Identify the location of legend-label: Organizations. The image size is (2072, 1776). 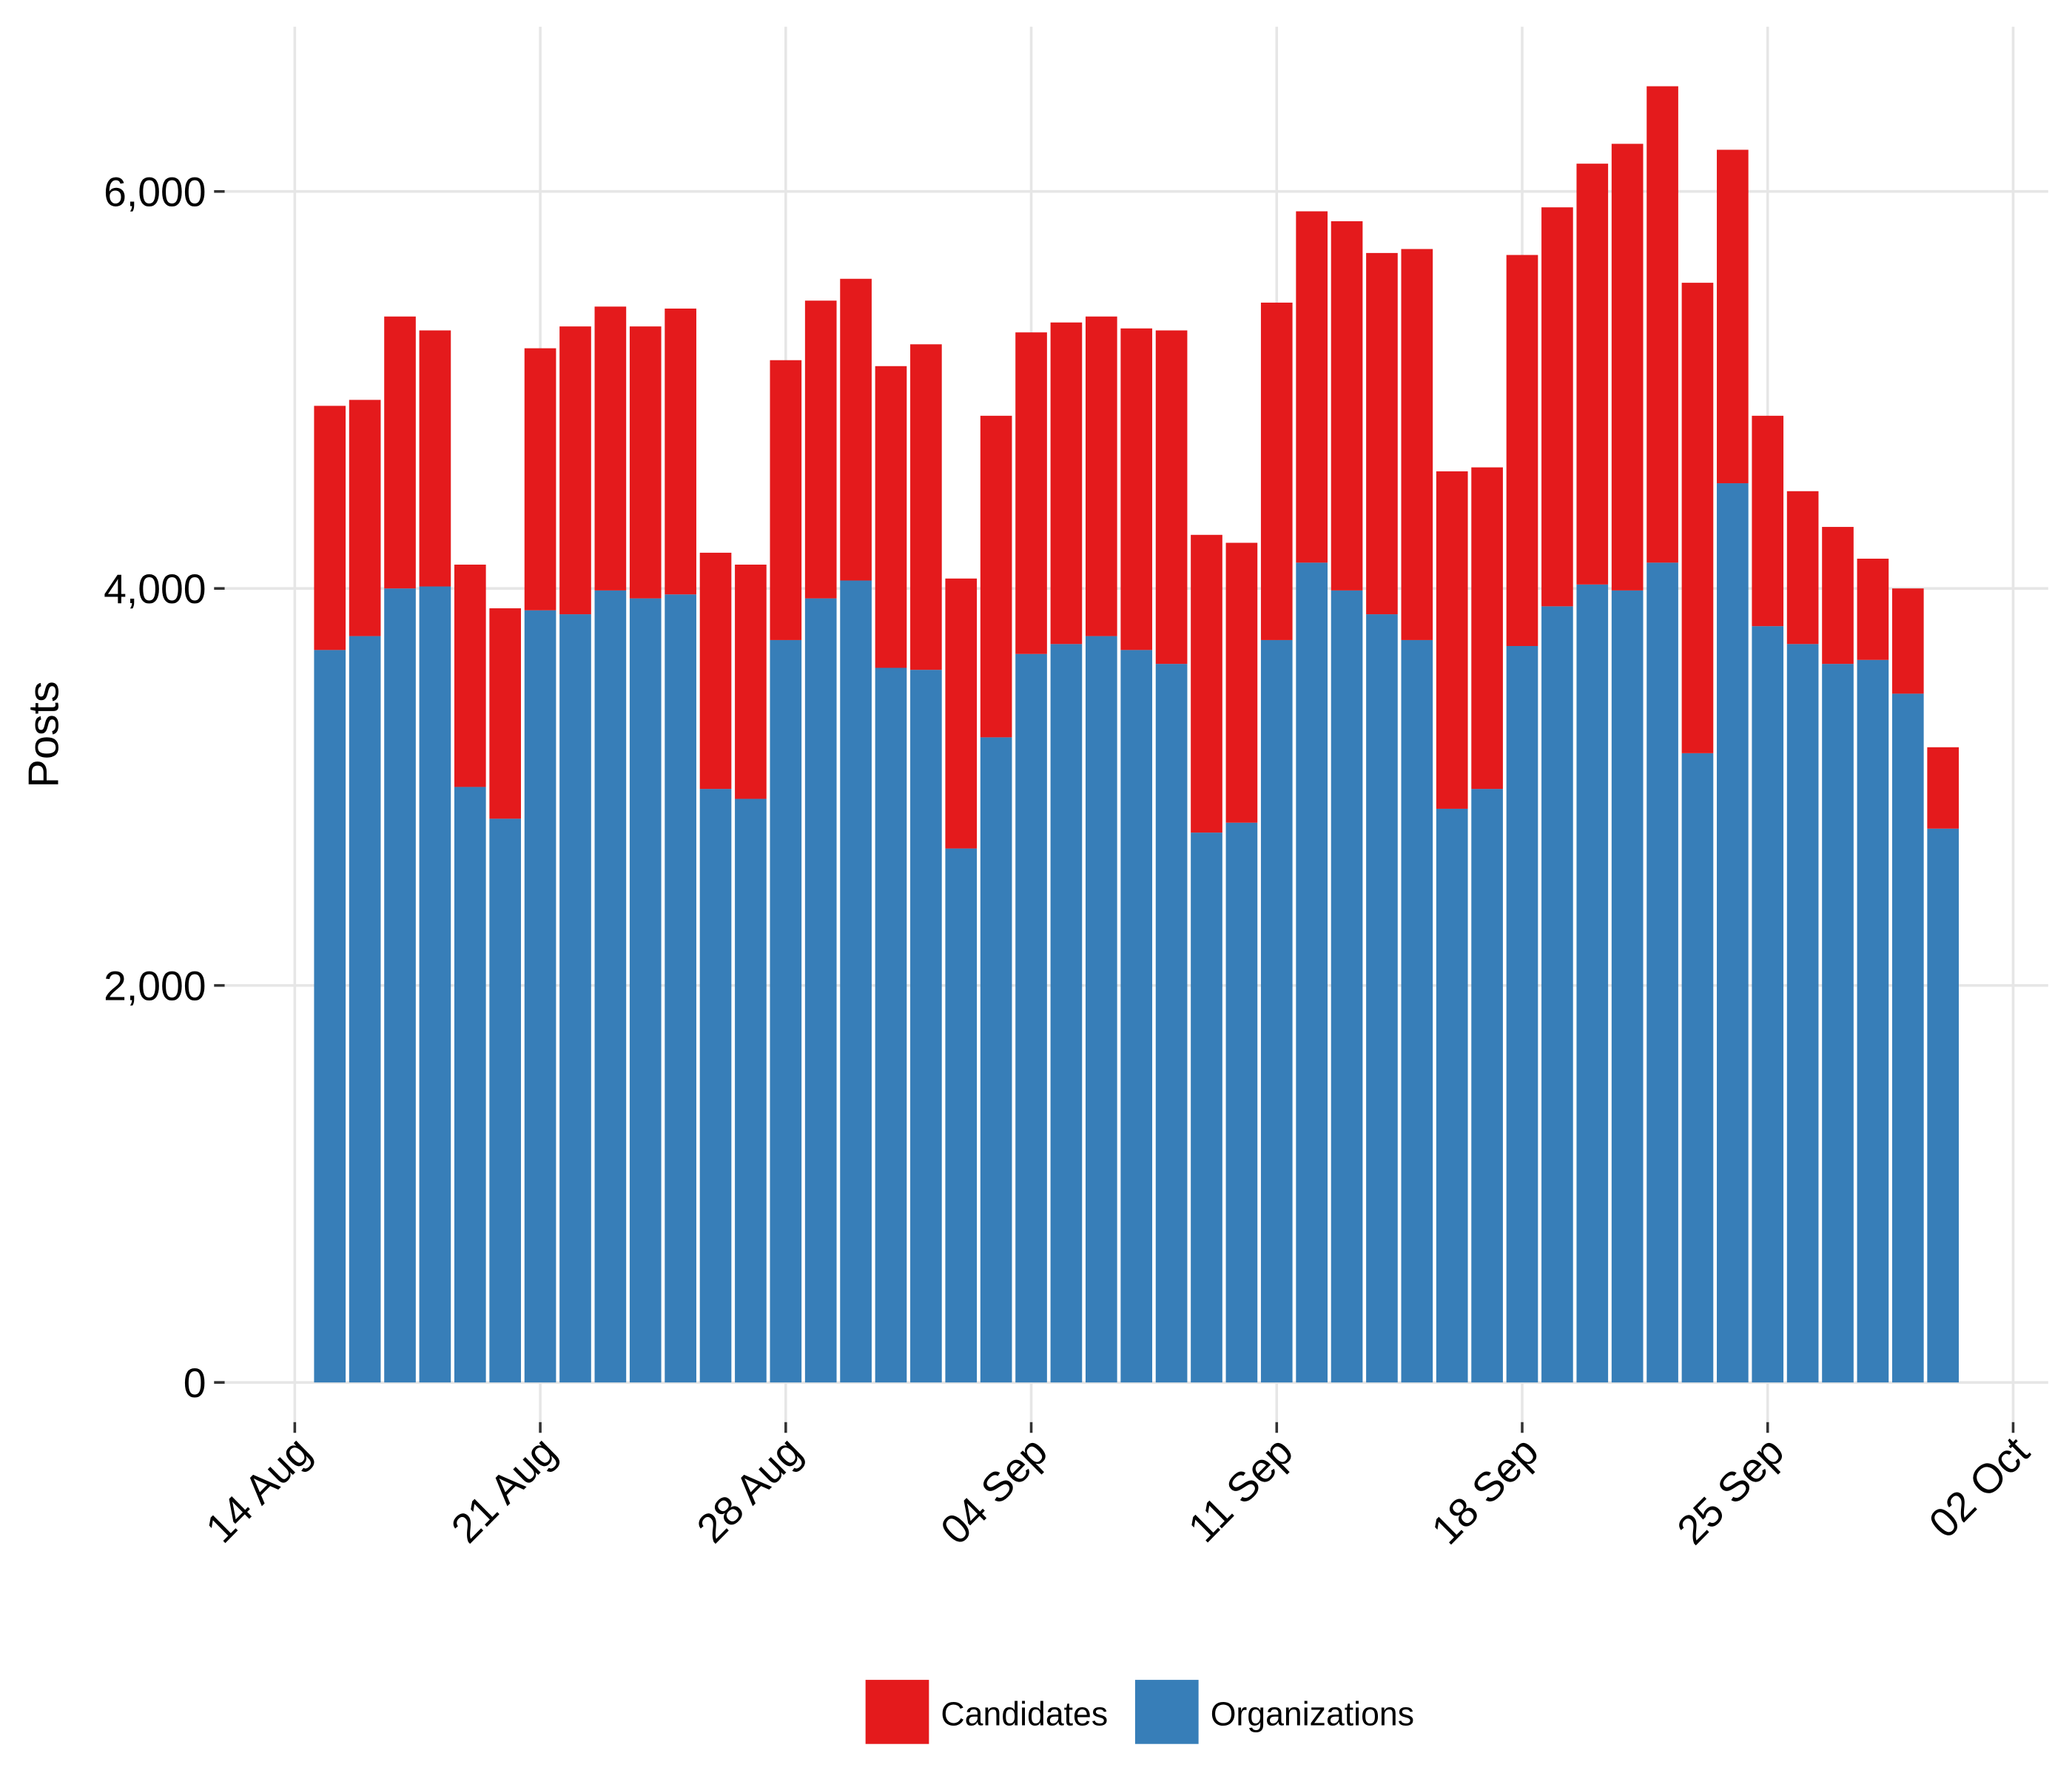
(1312, 1713).